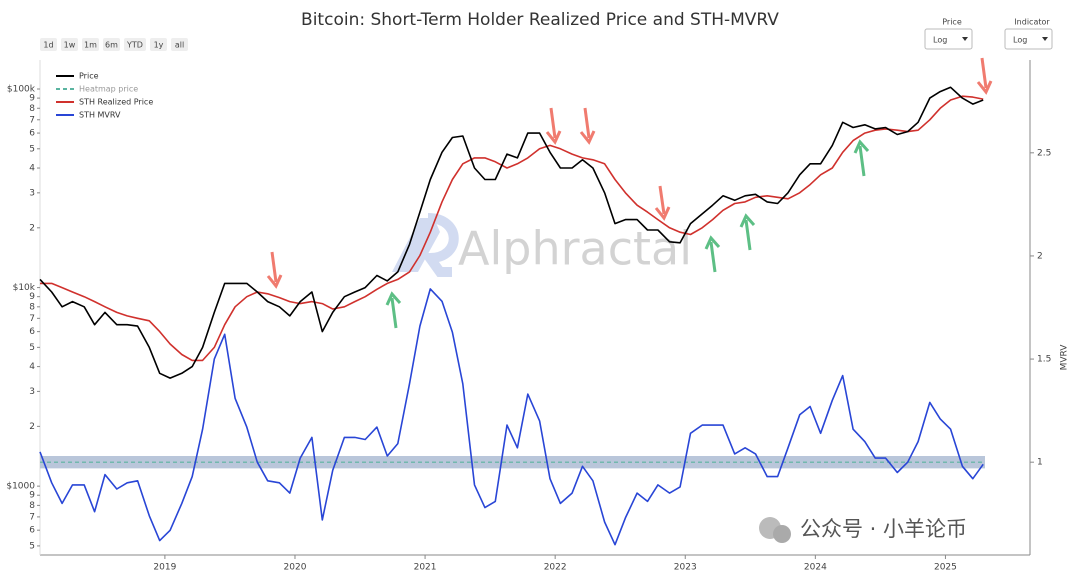 This screenshot has width=1080, height=573. I want to click on footer: 公众号 · 小羊论币, so click(863, 530).